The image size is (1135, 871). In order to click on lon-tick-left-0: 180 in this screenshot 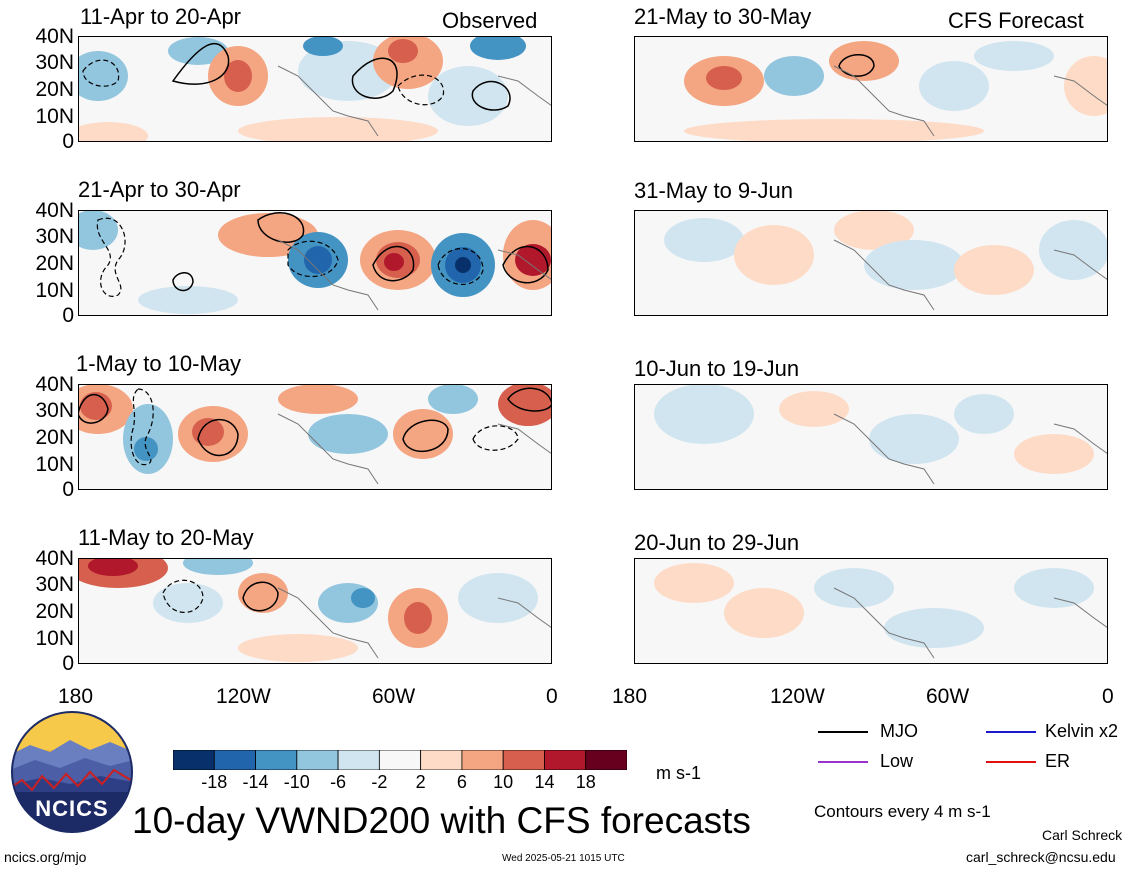, I will do `click(76, 696)`.